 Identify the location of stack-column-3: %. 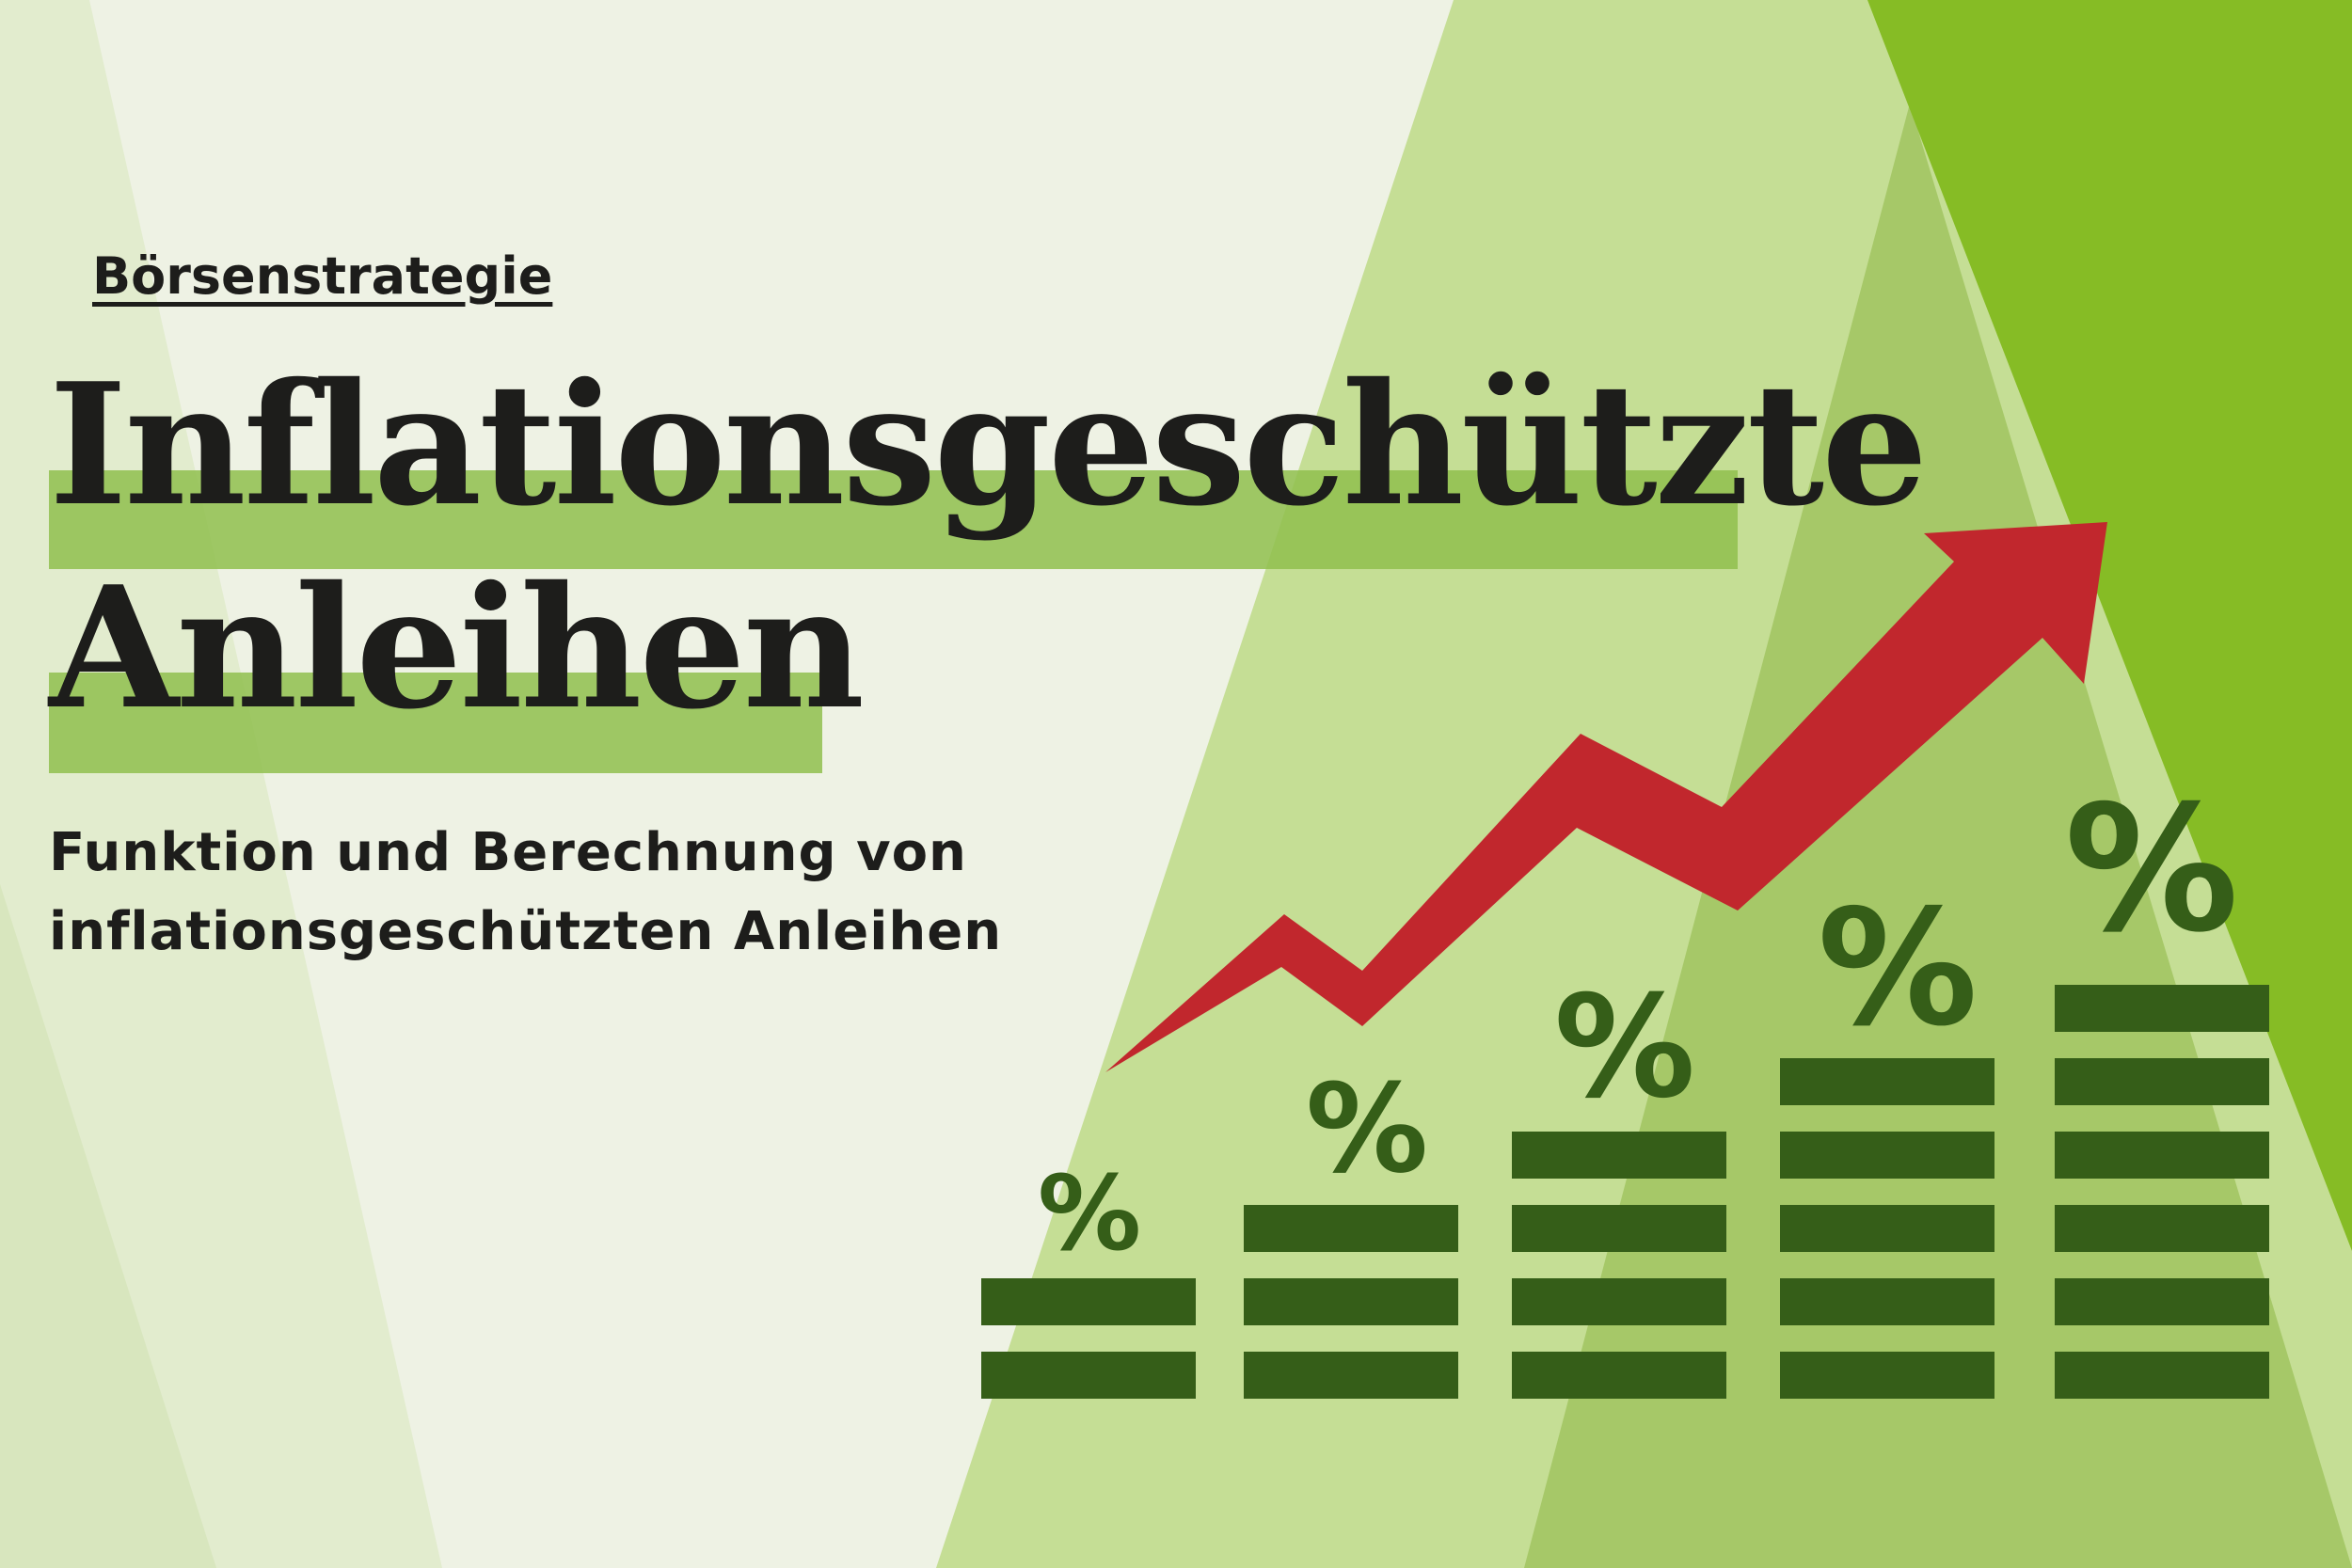
(1619, 1182).